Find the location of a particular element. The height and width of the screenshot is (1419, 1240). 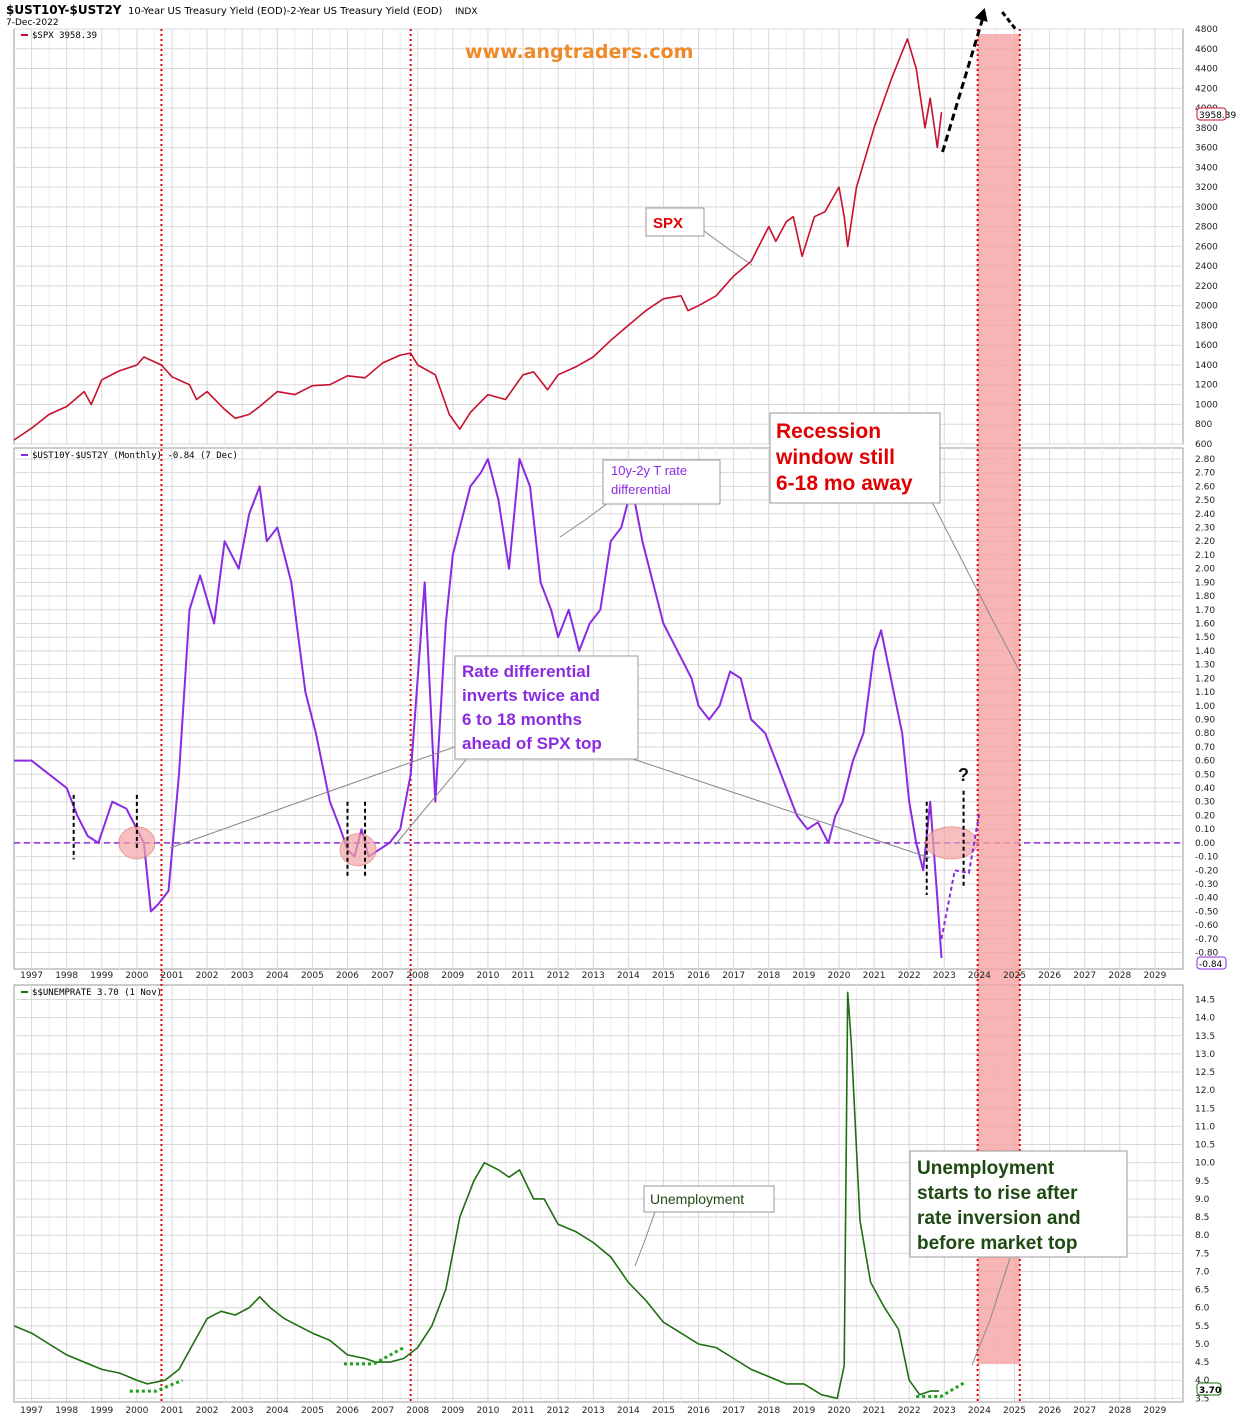

callout-text-recession-2: window still is located at coordinates (835, 457).